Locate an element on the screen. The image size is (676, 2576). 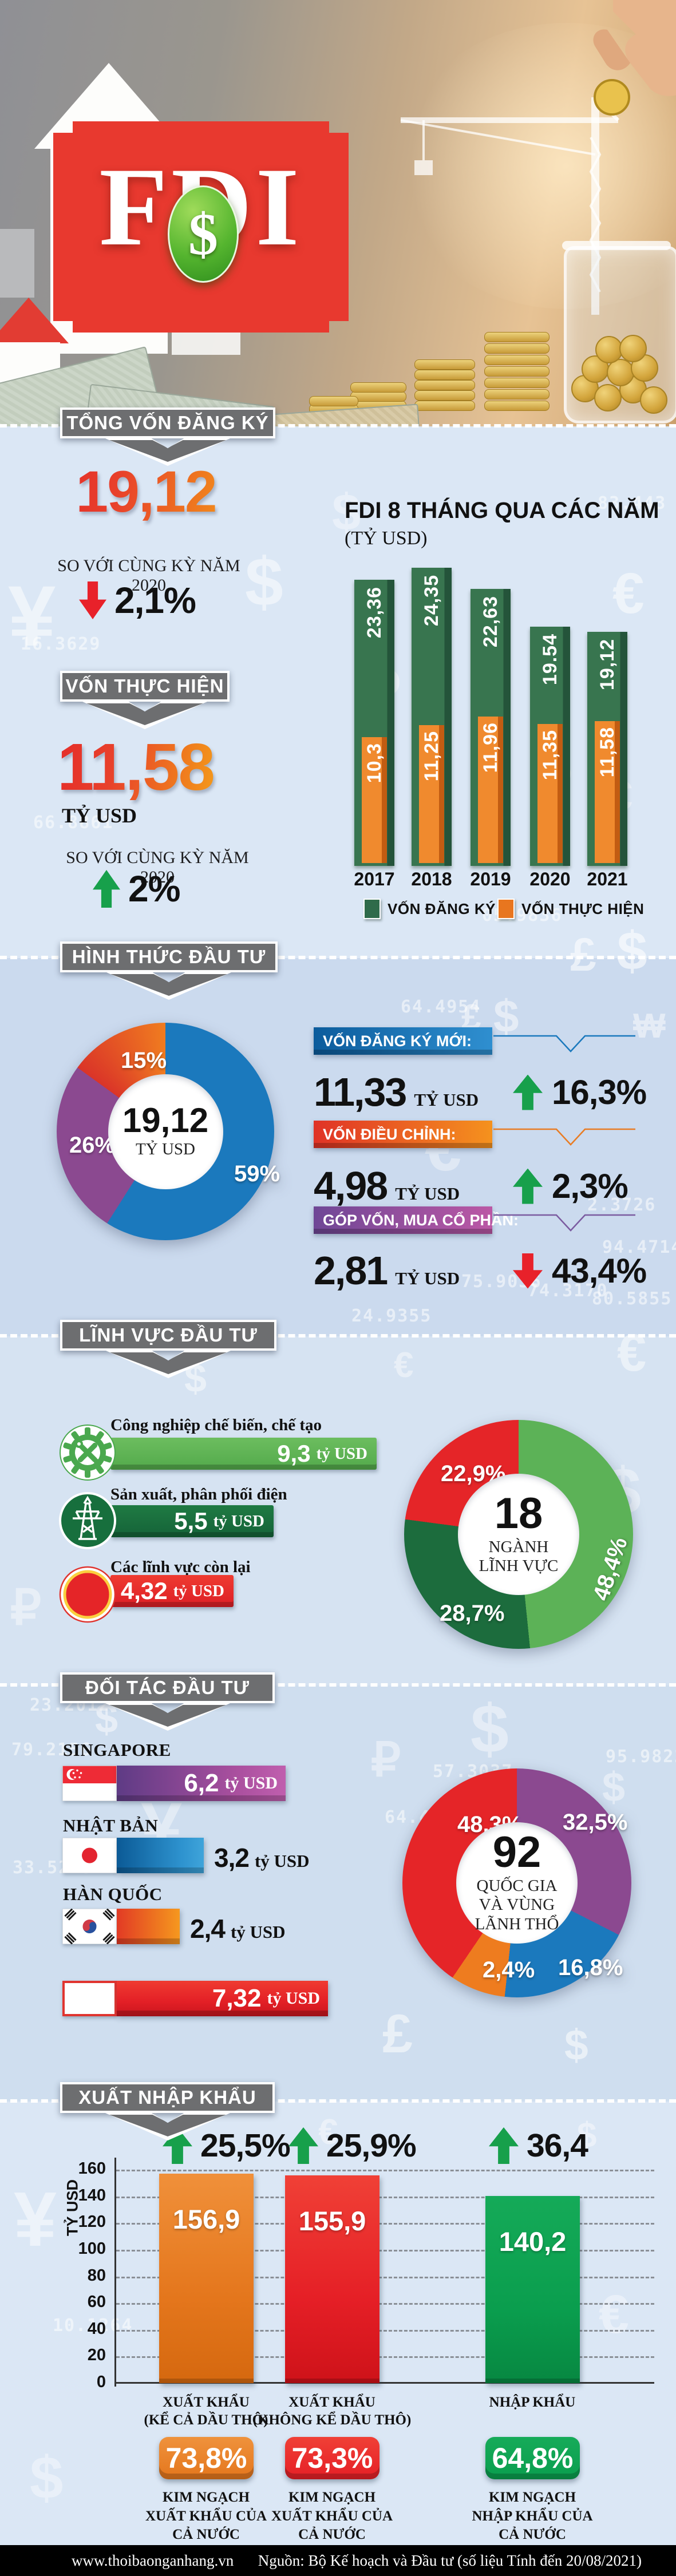
bar-value-label: 22,63 is located at coordinates (490, 622).